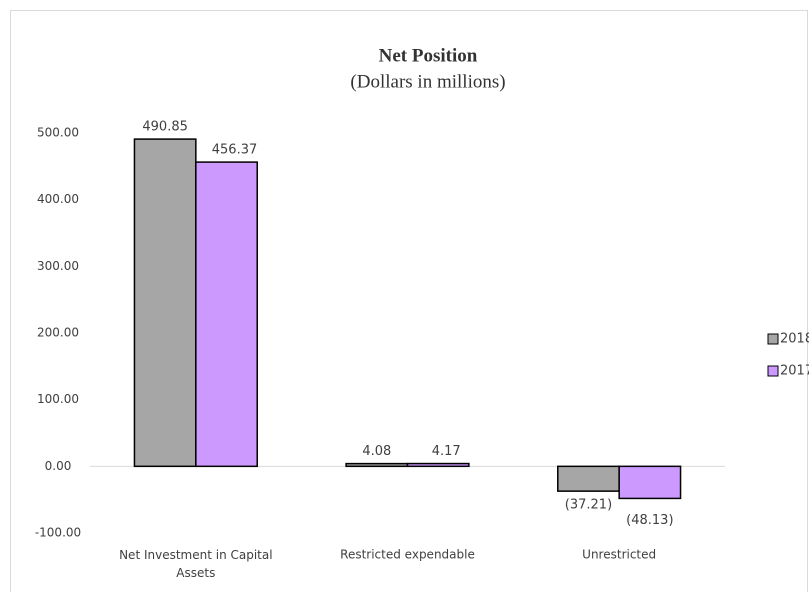 The width and height of the screenshot is (809, 592). What do you see at coordinates (428, 55) in the screenshot?
I see `chart-title: Net Position` at bounding box center [428, 55].